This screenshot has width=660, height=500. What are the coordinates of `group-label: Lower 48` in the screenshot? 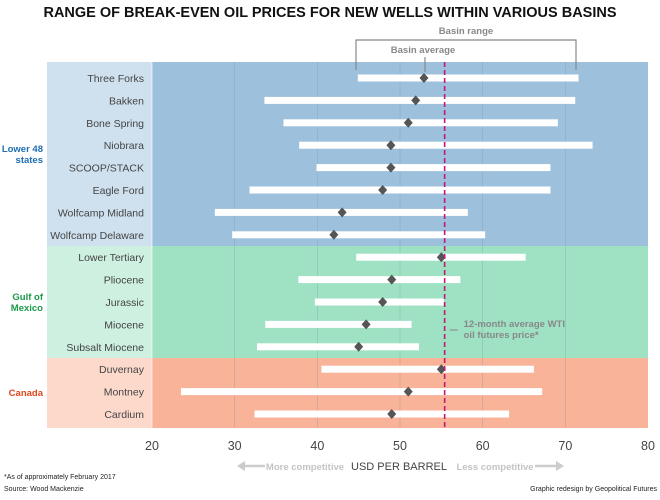 It's located at (22, 149).